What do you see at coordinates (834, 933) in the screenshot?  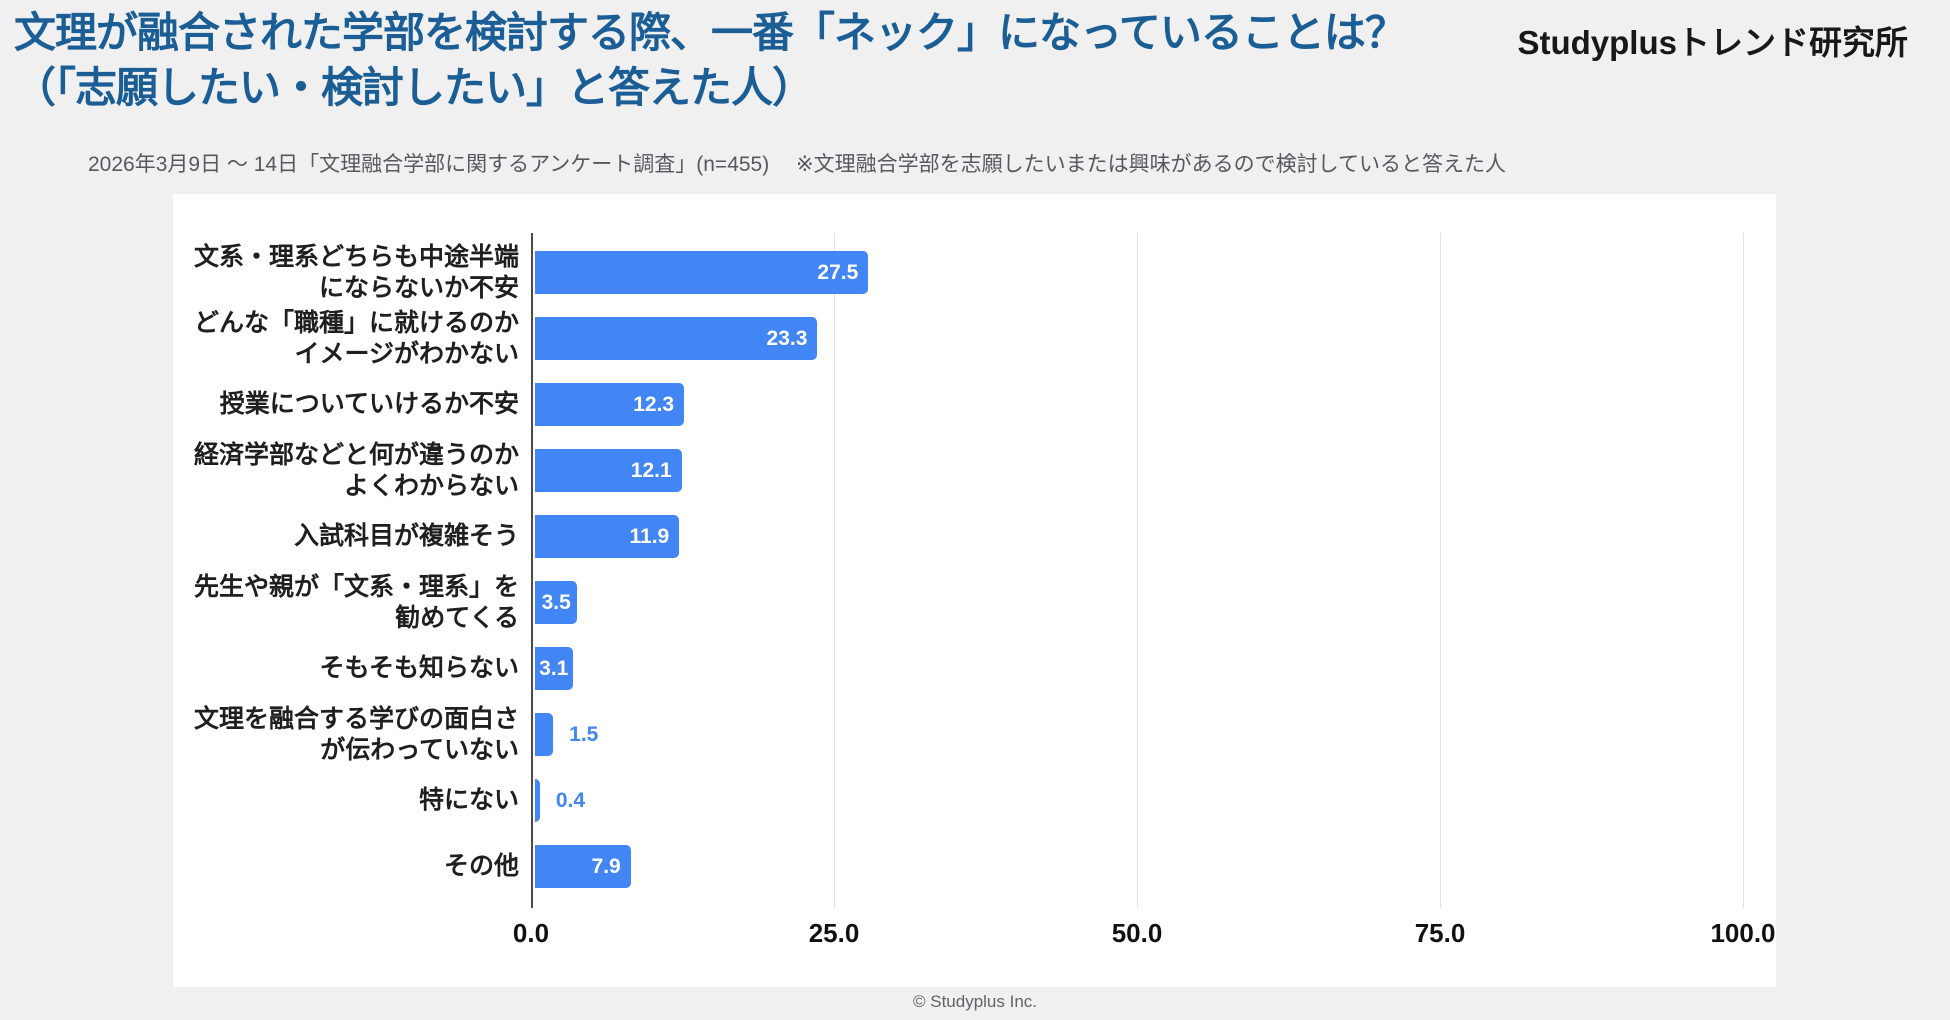 I see `x-tick-label: 25.0` at bounding box center [834, 933].